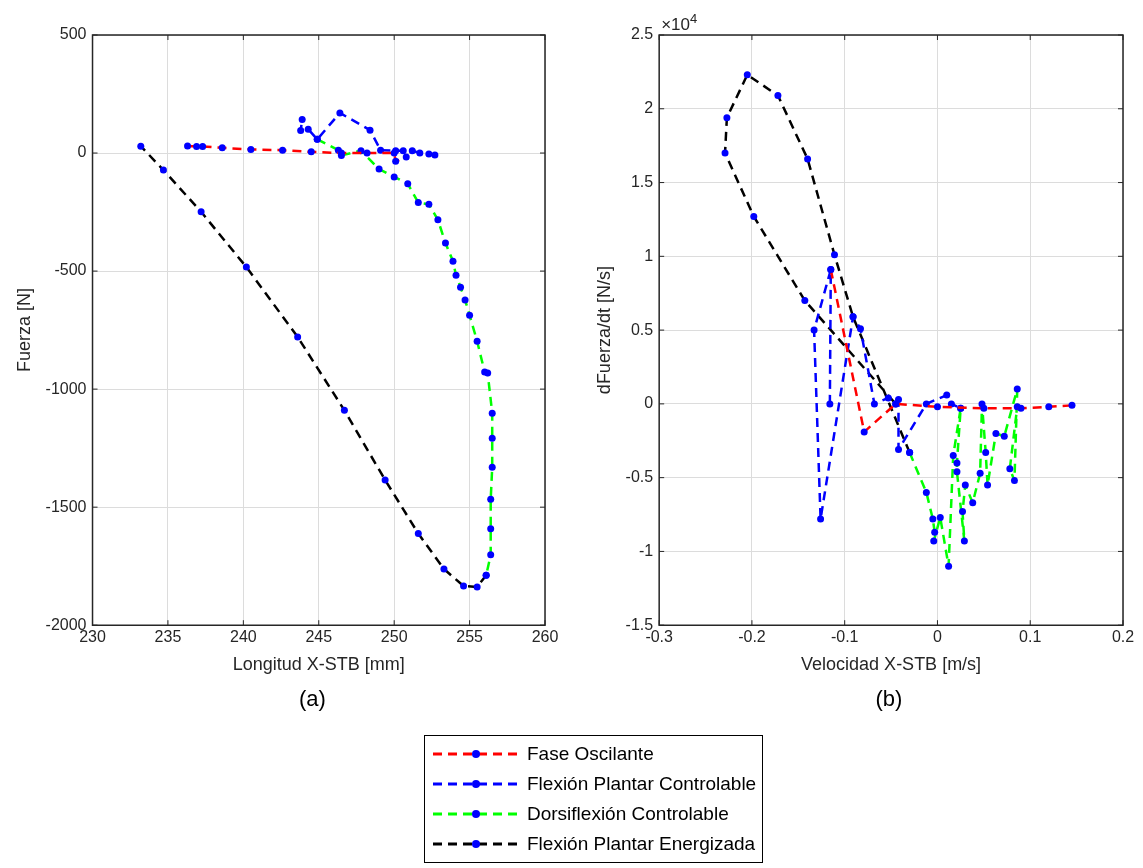 The width and height of the screenshot is (1143, 868). What do you see at coordinates (23, 330) in the screenshot?
I see `y-axis-title: Fuerza [N]` at bounding box center [23, 330].